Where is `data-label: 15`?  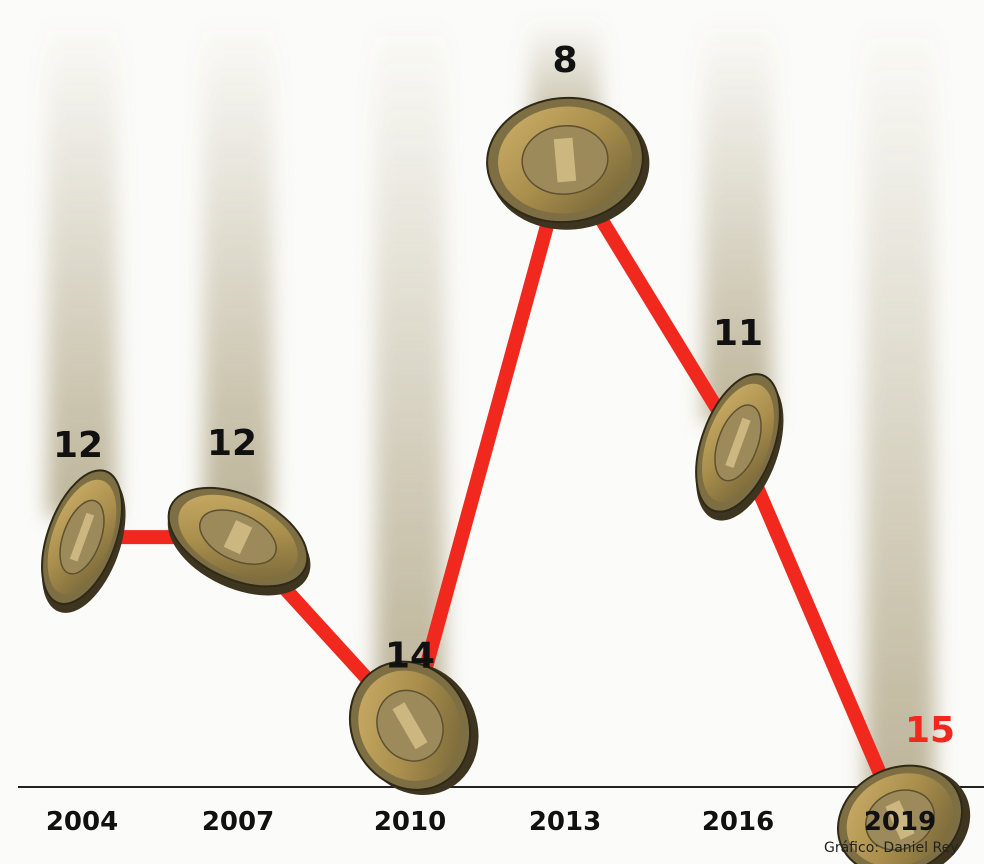 data-label: 15 is located at coordinates (930, 730).